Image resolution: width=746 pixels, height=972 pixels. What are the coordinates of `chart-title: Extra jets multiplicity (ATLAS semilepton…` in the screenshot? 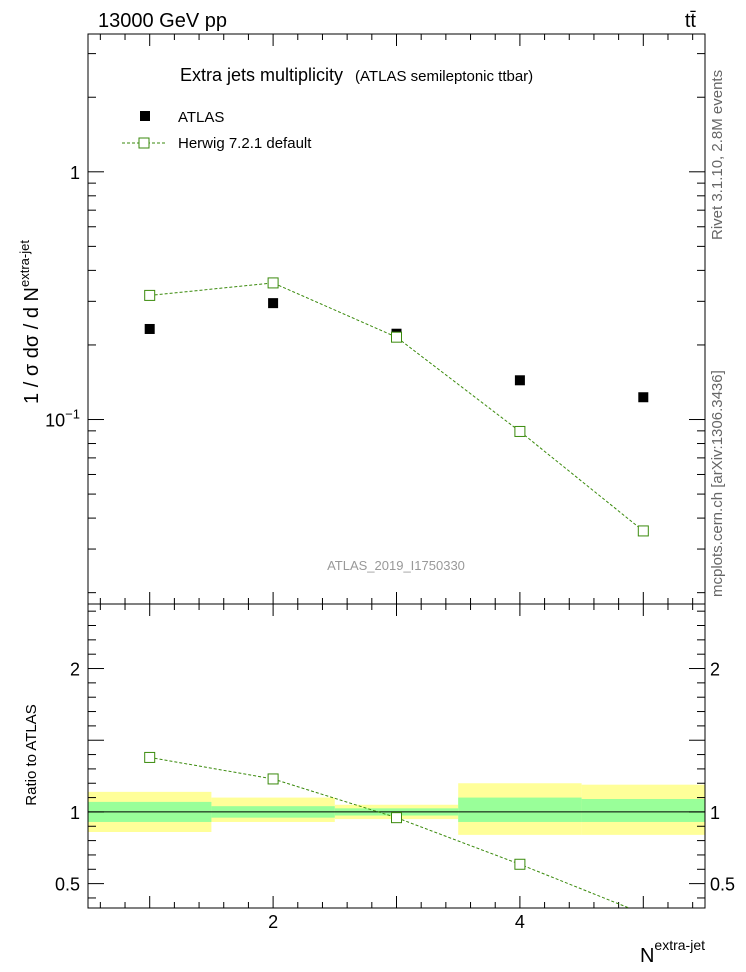 It's located at (356, 75).